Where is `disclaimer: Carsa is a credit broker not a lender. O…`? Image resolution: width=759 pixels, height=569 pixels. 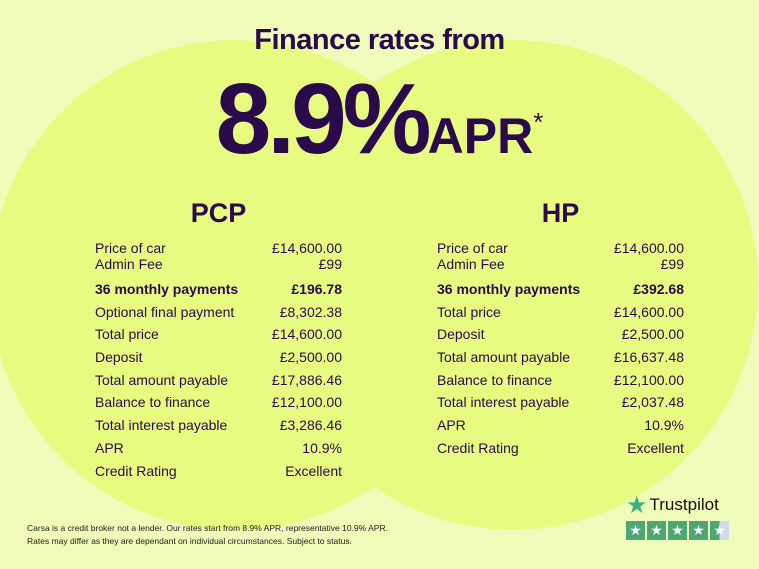
disclaimer: Carsa is a credit broker not a lender. O… is located at coordinates (207, 534).